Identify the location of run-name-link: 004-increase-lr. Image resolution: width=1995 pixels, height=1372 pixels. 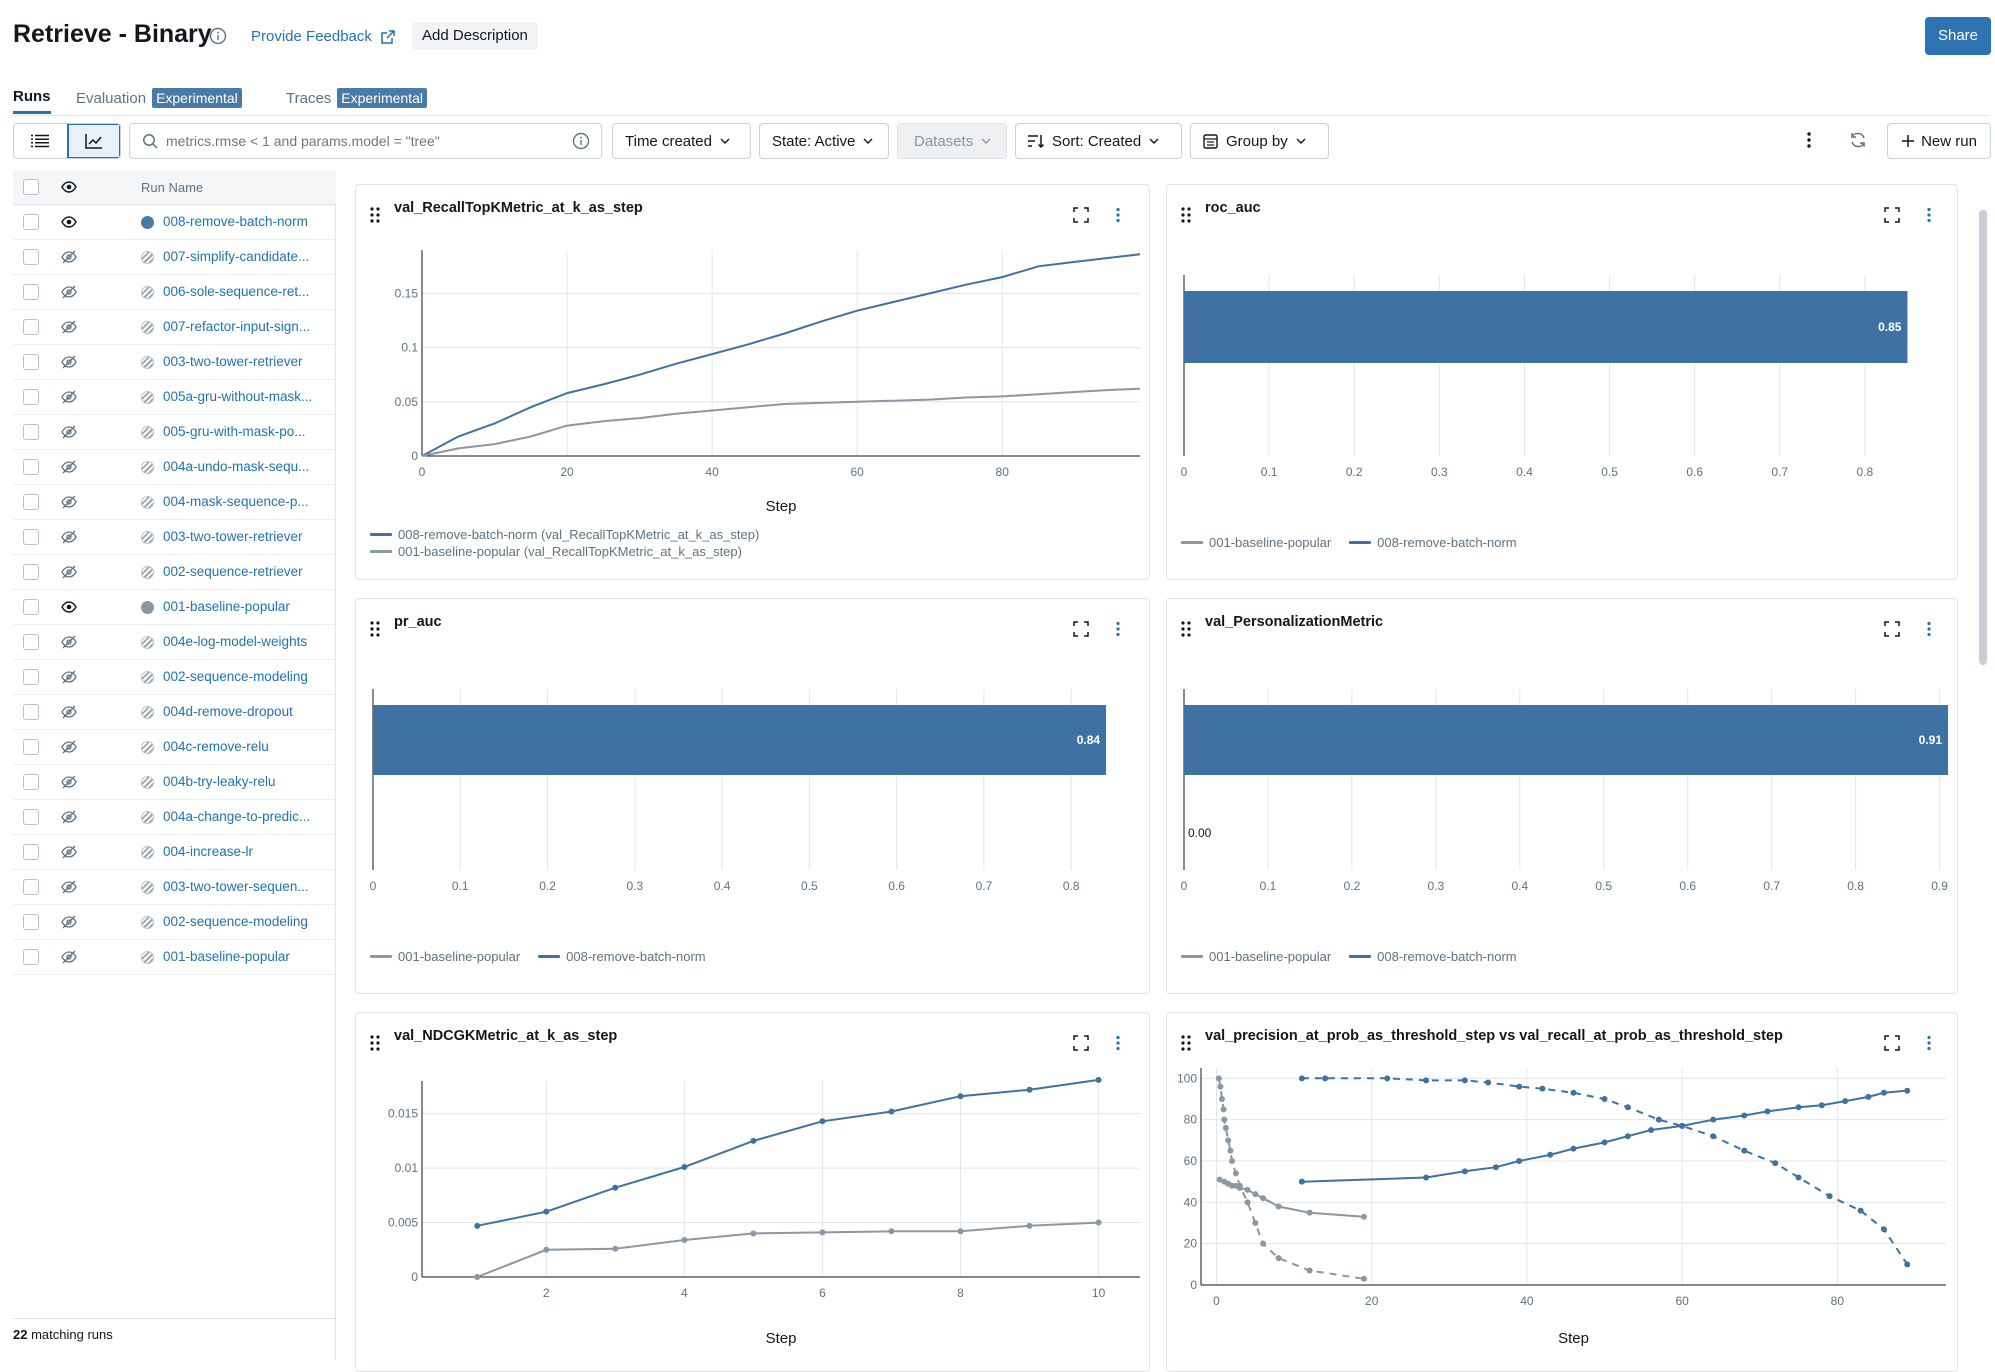
(208, 851).